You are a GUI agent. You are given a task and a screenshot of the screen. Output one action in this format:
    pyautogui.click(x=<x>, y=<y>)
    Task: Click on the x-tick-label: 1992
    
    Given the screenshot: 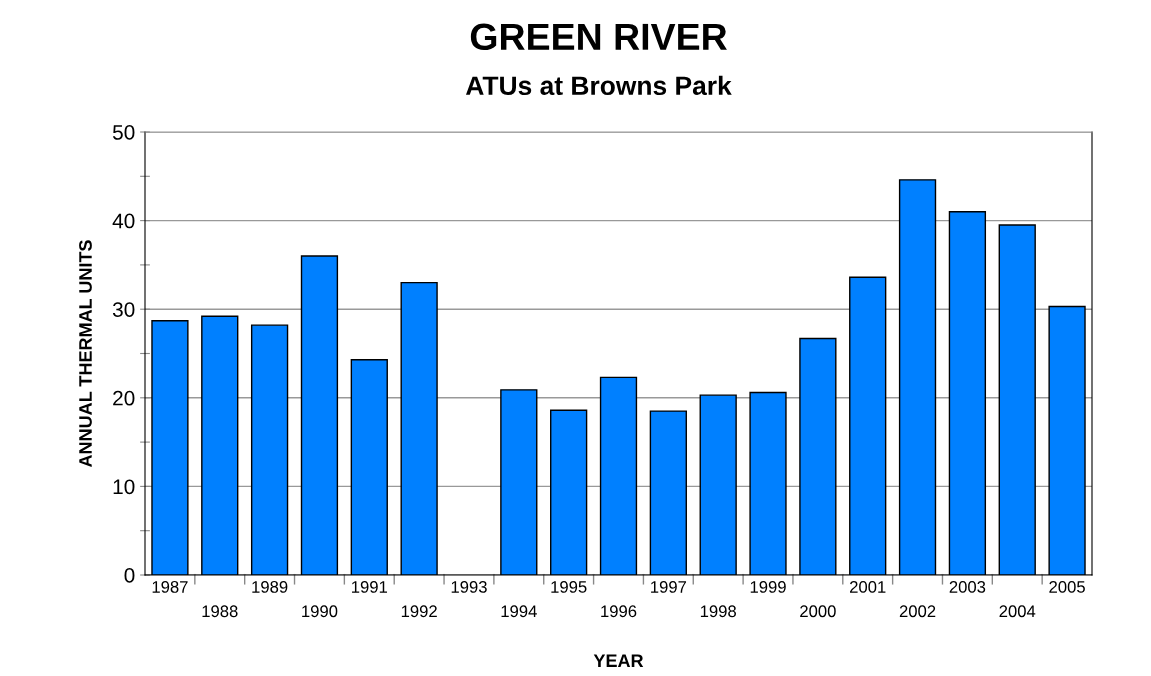 What is the action you would take?
    pyautogui.click(x=419, y=611)
    